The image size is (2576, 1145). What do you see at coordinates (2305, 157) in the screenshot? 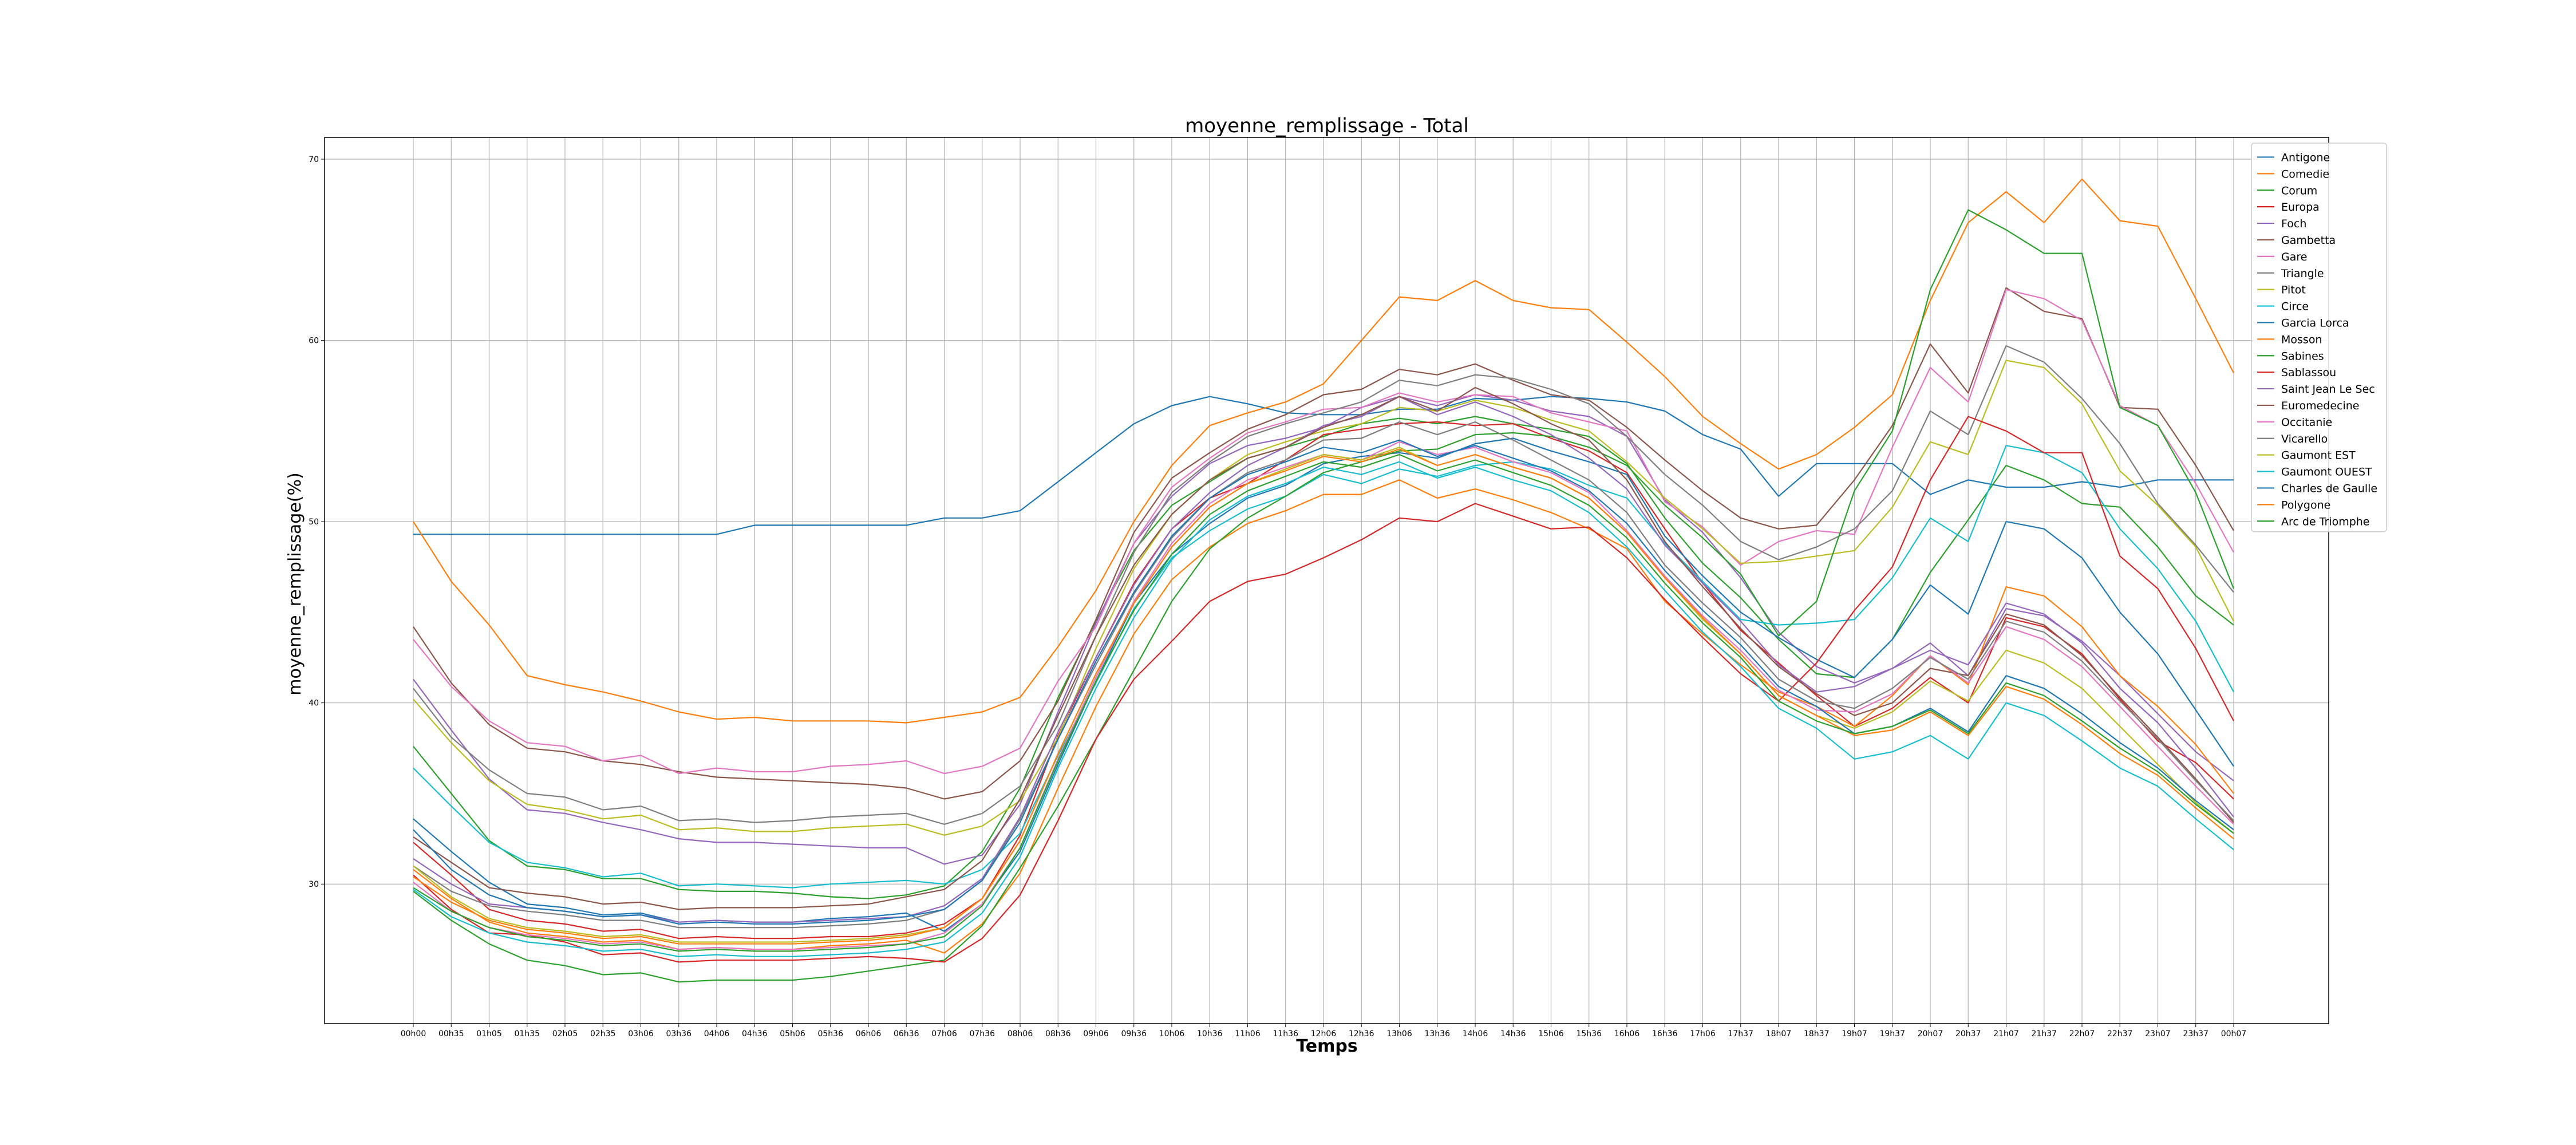
I see `legend-label-antigone: Antigone` at bounding box center [2305, 157].